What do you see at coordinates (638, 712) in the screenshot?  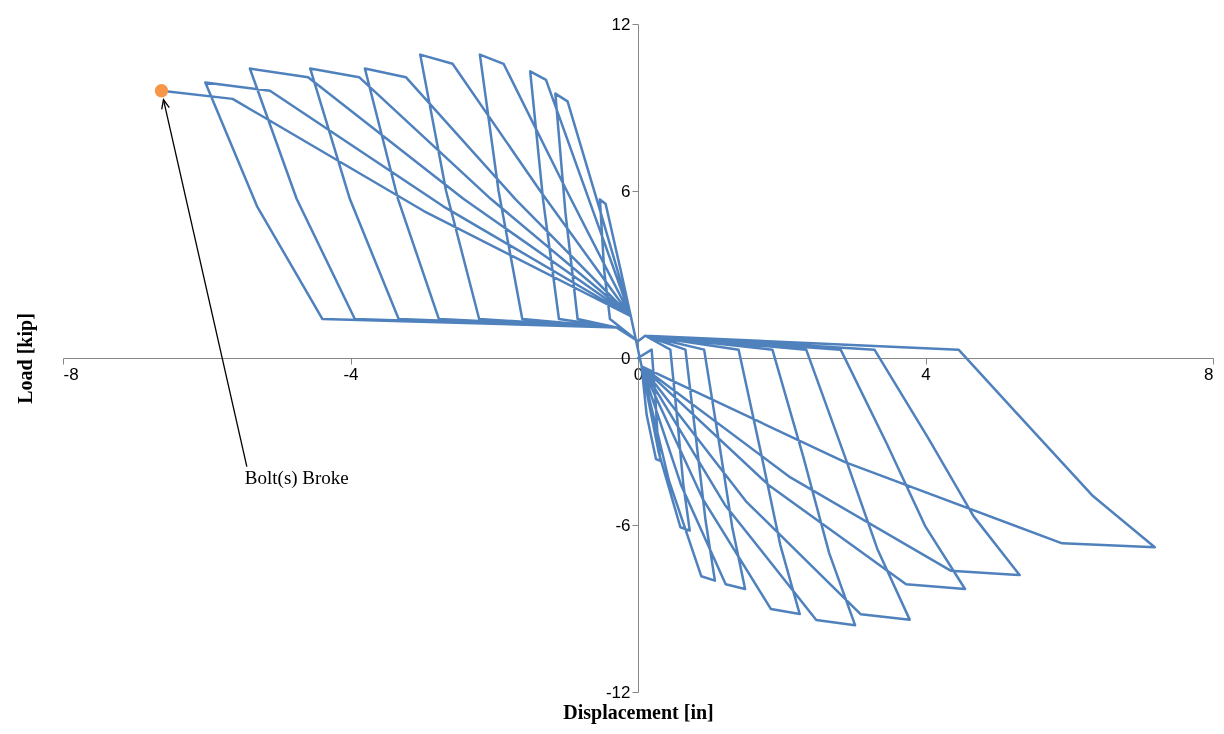 I see `x-axis-title: Displacement [in]` at bounding box center [638, 712].